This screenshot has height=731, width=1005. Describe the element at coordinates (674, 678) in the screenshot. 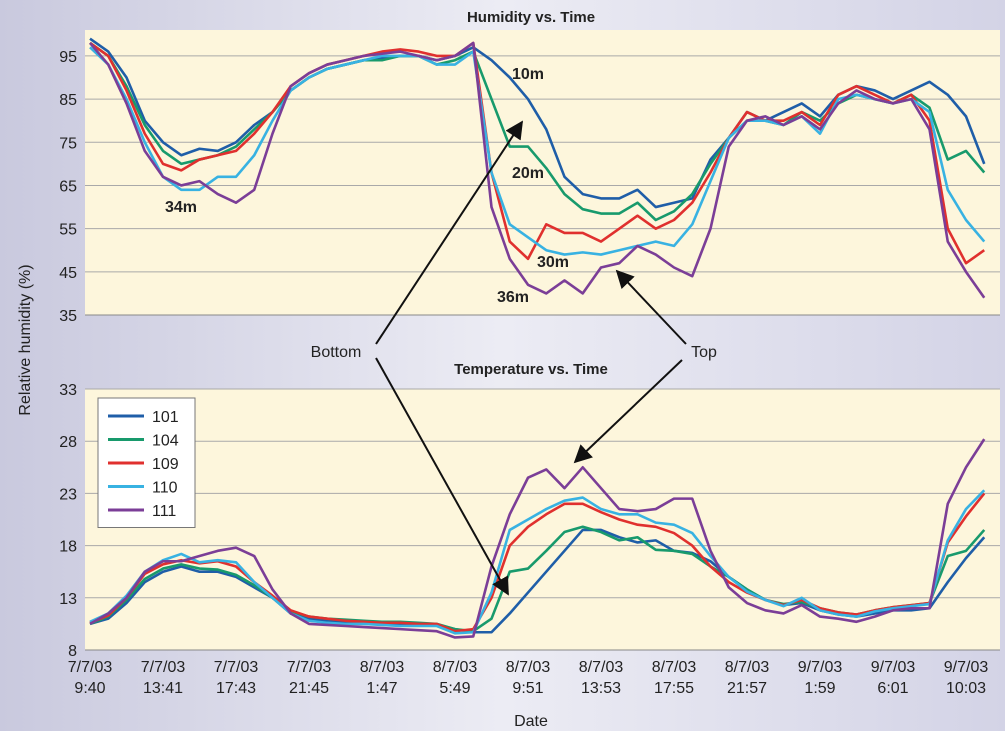

I see `x-tick-label: 8/7/03 17:55` at that location.